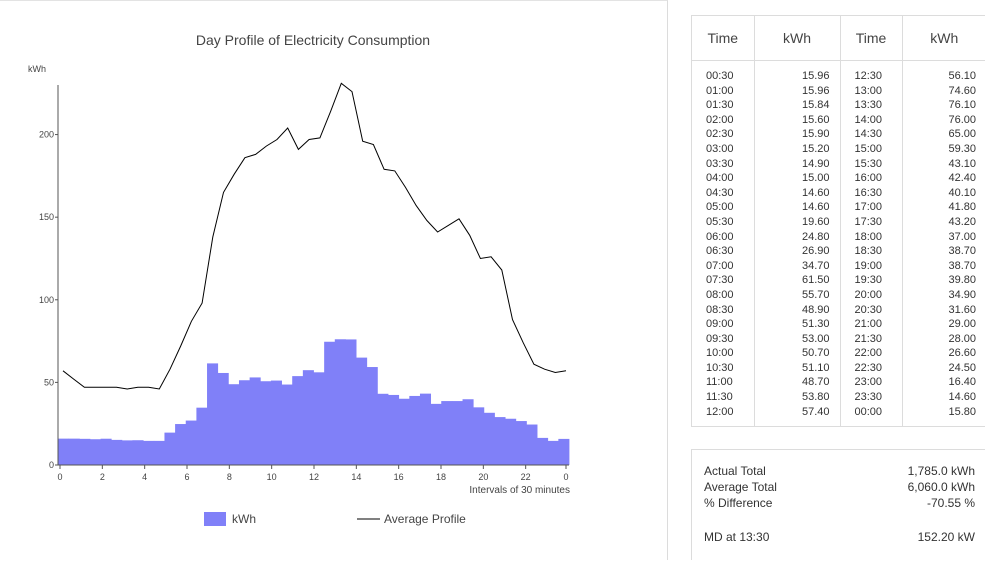 This screenshot has height=561, width=985. I want to click on x-tick-label-6: 12, so click(314, 477).